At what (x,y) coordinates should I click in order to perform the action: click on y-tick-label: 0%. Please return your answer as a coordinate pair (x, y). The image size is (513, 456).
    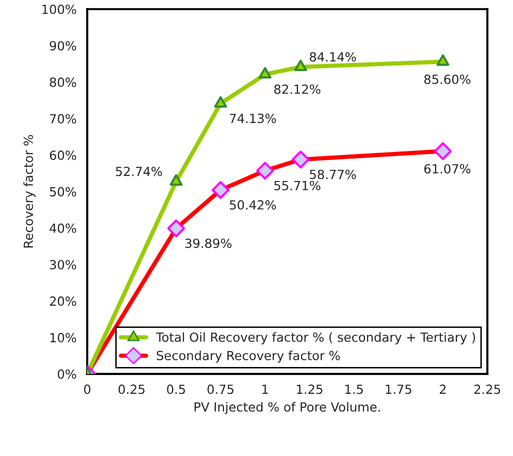
    Looking at the image, I should click on (67, 374).